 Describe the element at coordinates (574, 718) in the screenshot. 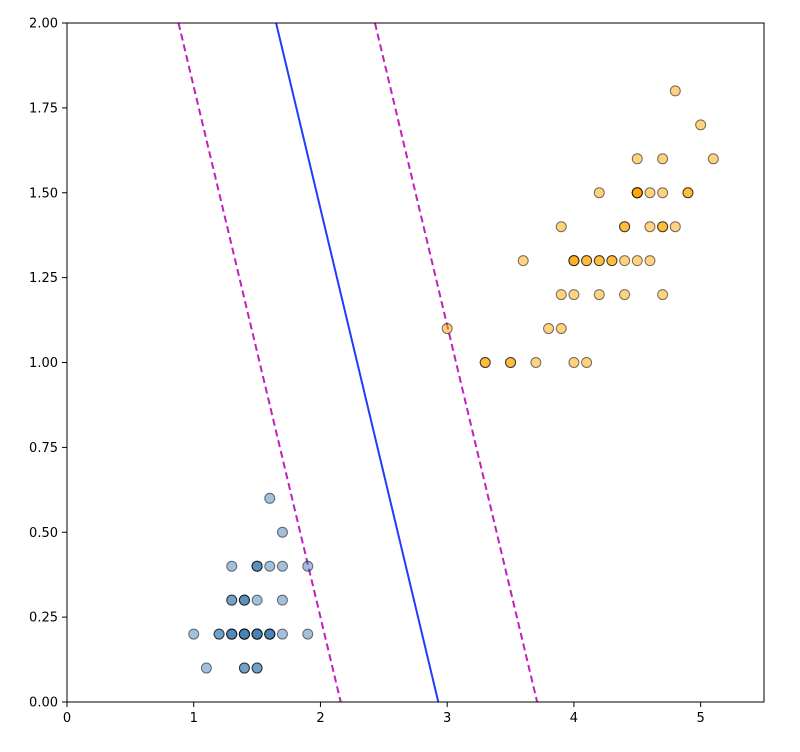

I see `x-tick-label-4: 4` at that location.